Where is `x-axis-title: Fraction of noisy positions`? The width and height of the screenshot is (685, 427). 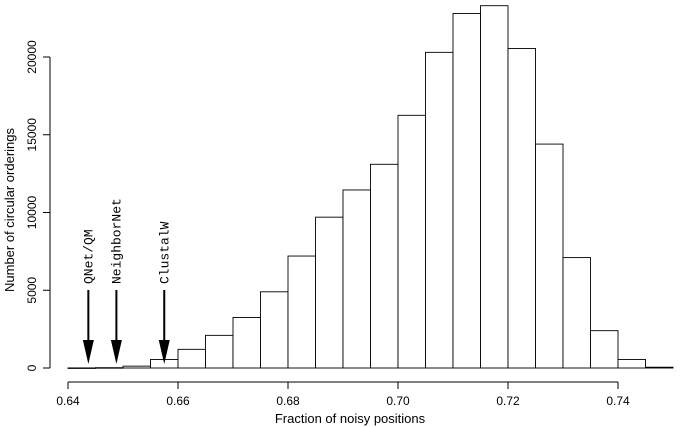 x-axis-title: Fraction of noisy positions is located at coordinates (350, 418).